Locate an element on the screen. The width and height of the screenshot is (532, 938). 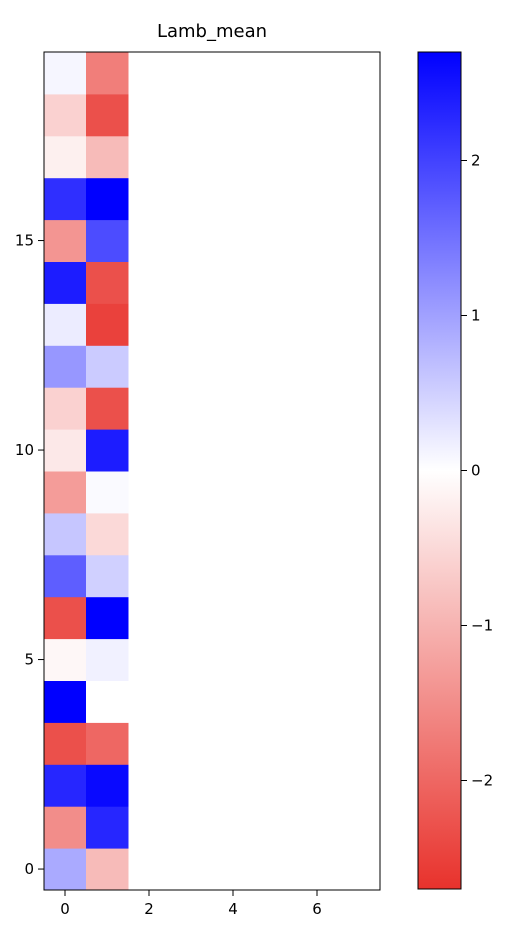
y-tick-label: 15 is located at coordinates (24, 241).